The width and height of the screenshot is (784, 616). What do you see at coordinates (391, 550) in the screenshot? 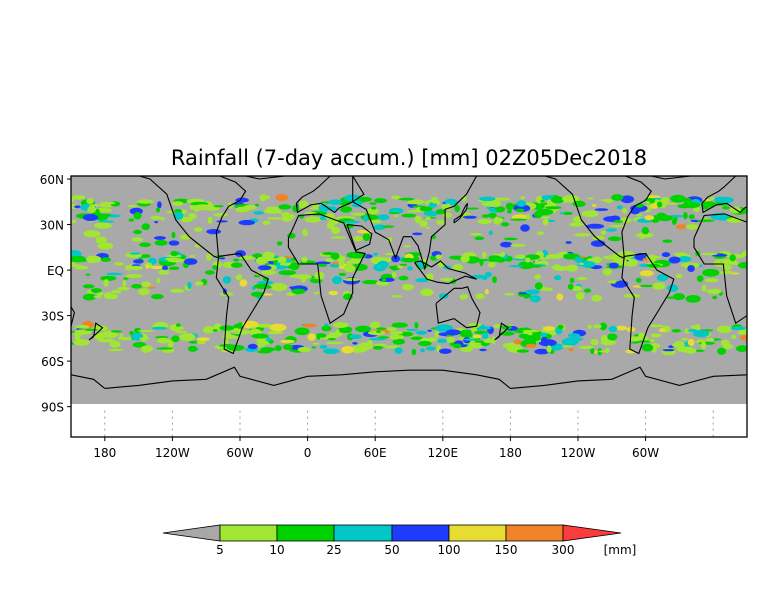
I see `colorbar-level-label: 50` at bounding box center [391, 550].